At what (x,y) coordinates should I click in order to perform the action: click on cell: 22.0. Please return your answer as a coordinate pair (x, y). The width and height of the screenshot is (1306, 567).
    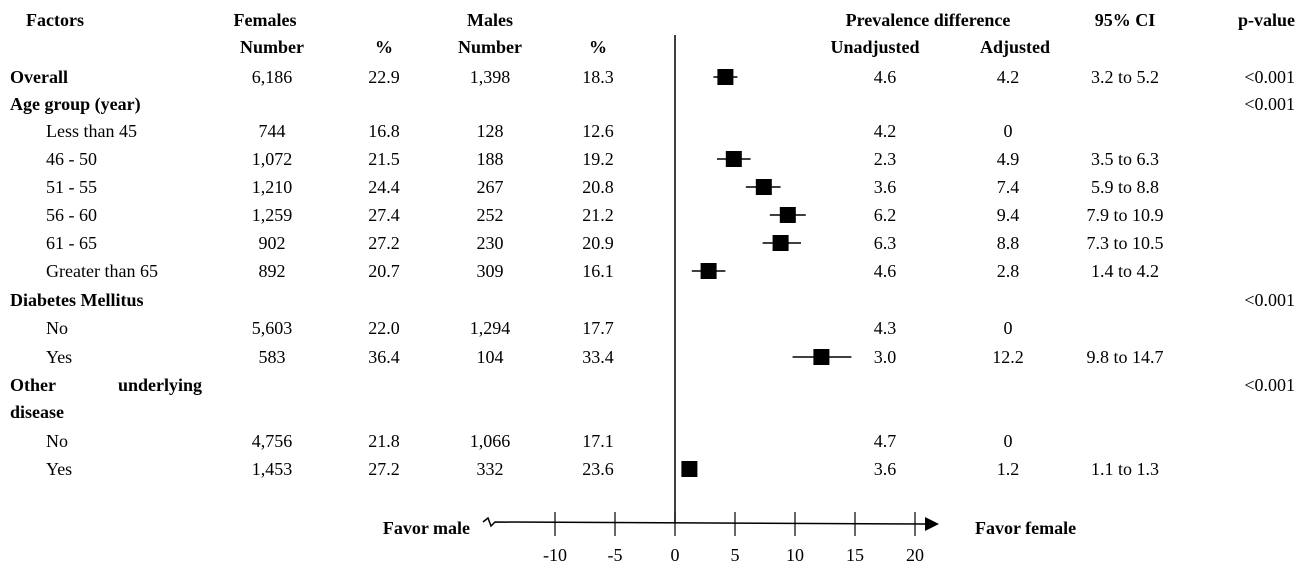
    Looking at the image, I should click on (384, 328).